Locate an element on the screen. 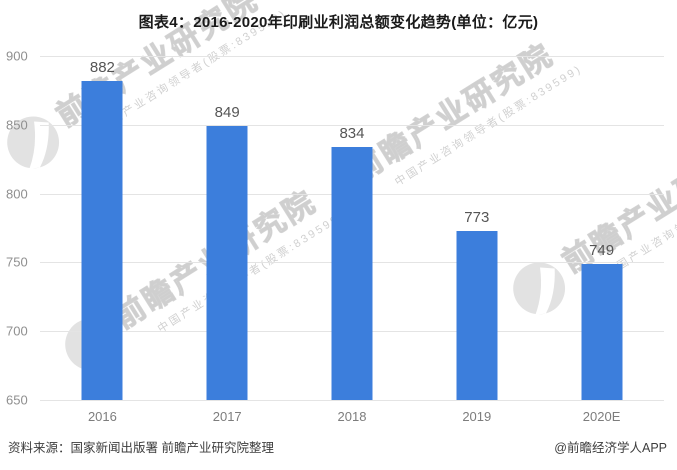 The image size is (677, 470). bar-2017 is located at coordinates (227, 263).